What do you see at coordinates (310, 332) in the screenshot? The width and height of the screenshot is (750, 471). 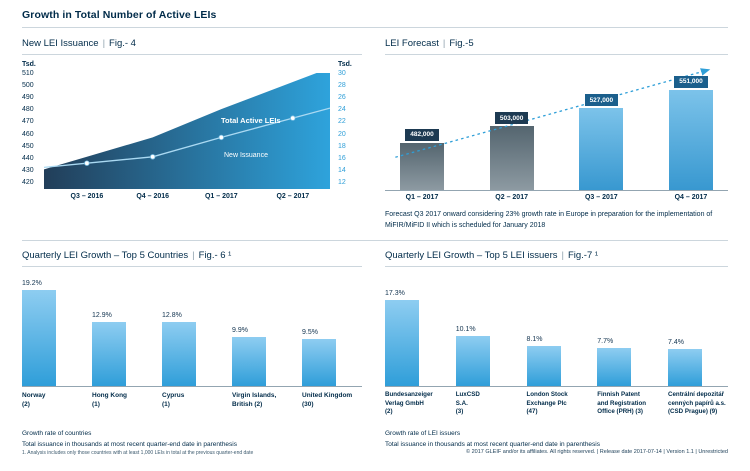 I see `bar-value-label: 9.5%` at bounding box center [310, 332].